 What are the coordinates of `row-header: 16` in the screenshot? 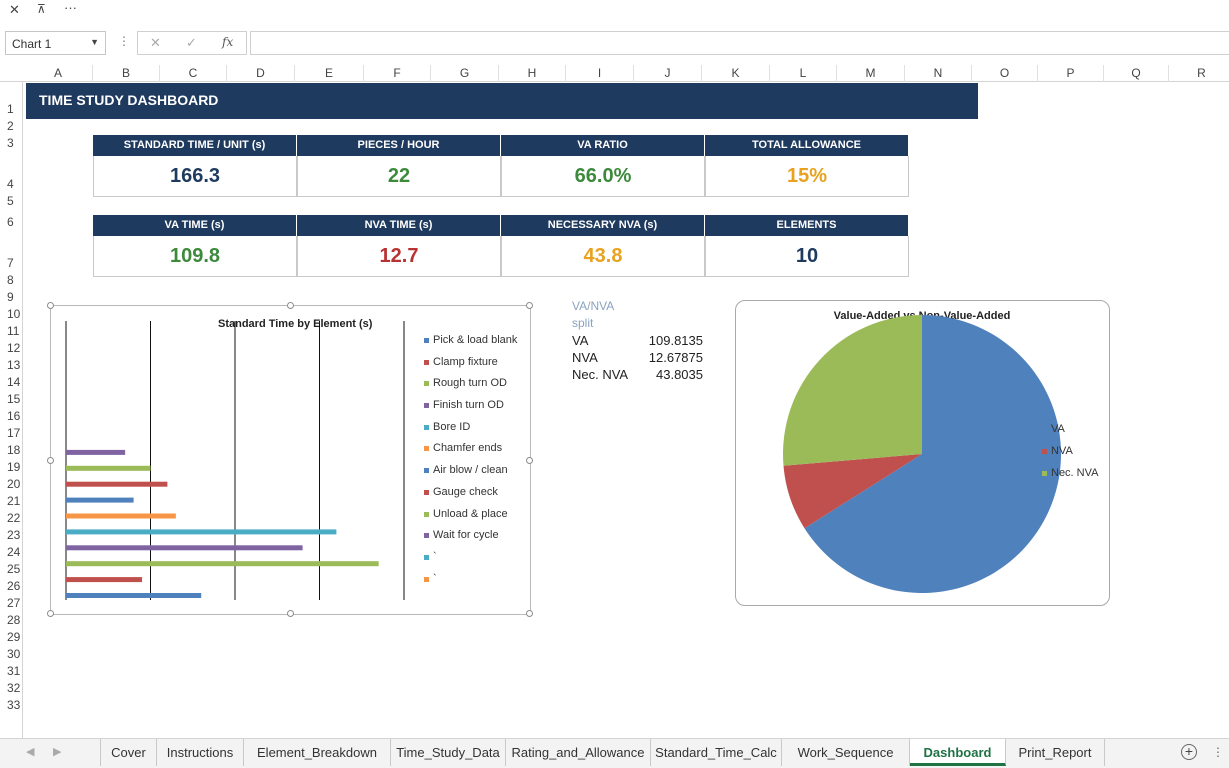 It's located at (14, 416).